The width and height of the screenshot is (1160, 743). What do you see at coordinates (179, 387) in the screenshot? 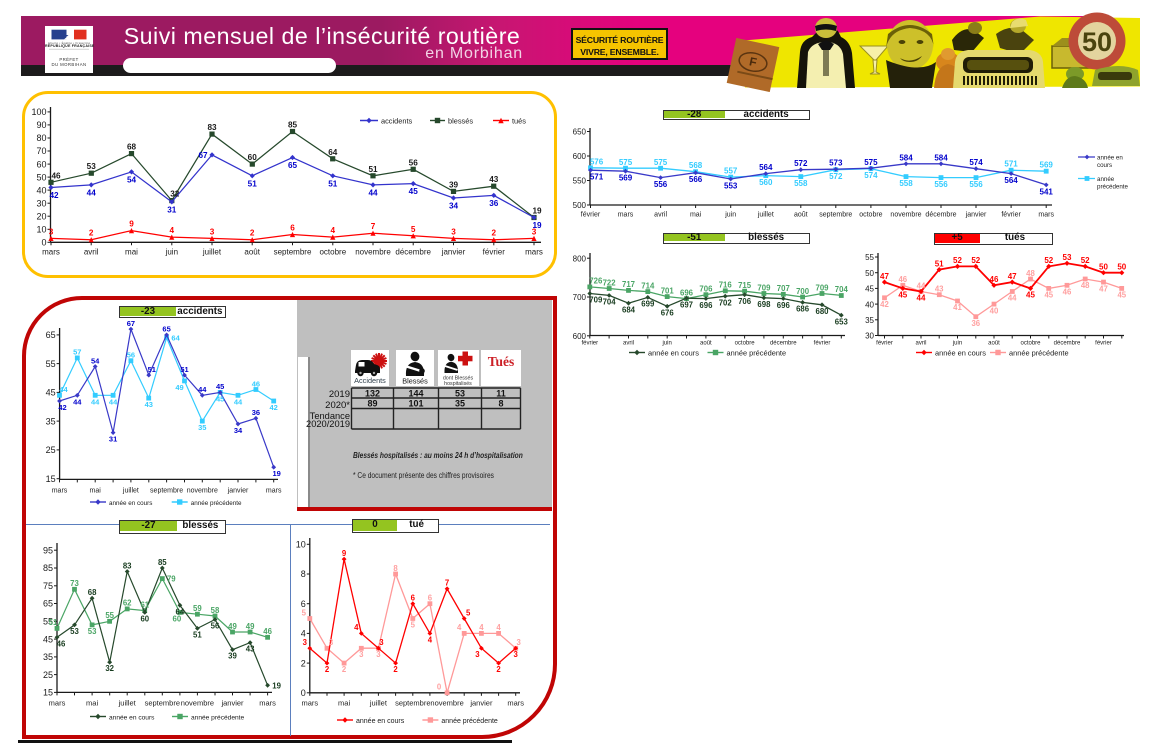
I see `svg-text: 49` at bounding box center [179, 387].